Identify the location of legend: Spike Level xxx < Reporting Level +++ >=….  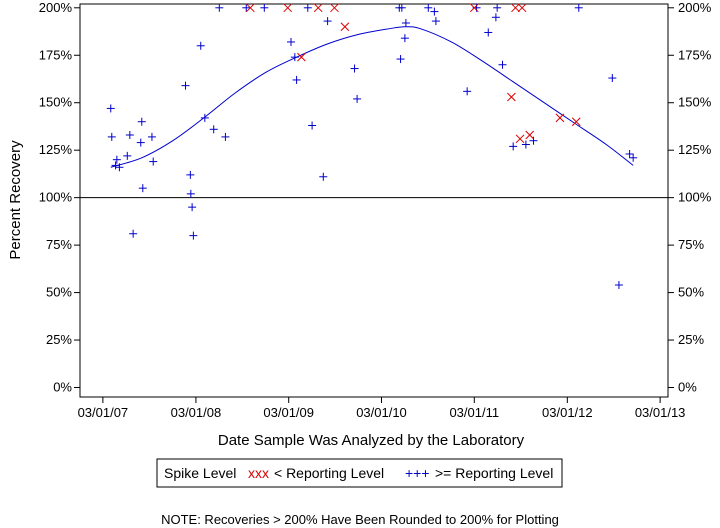
(359, 473).